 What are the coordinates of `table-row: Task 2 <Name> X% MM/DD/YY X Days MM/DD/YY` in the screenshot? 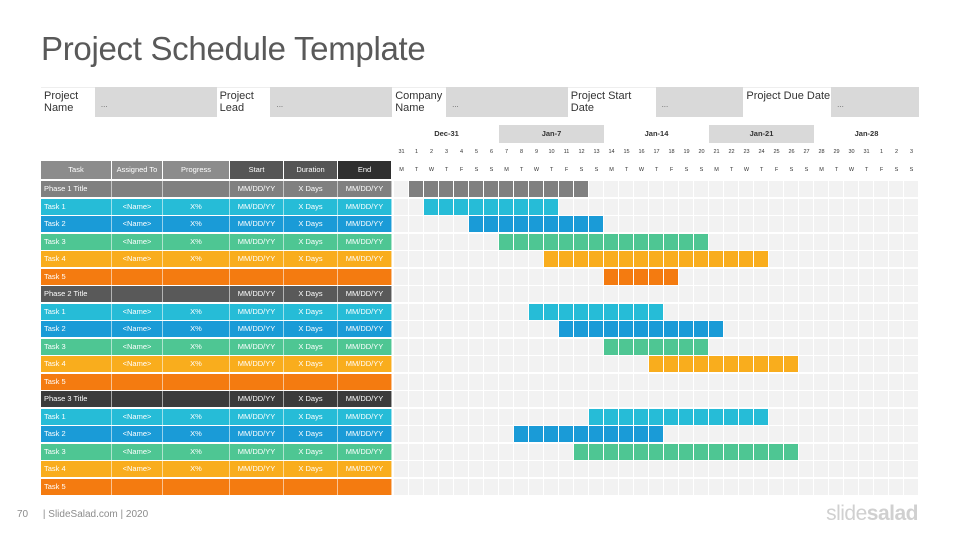 It's located at (216, 434).